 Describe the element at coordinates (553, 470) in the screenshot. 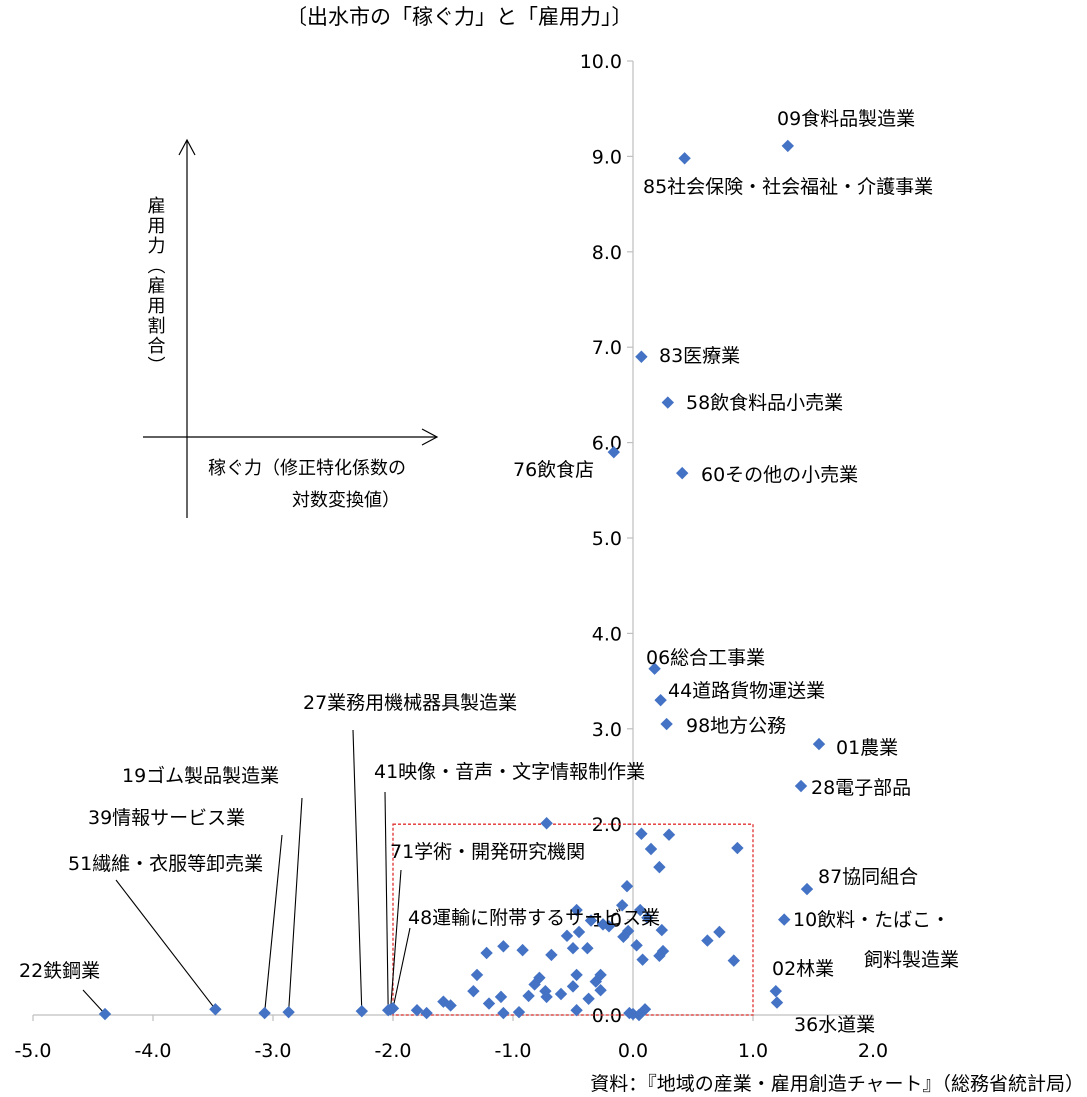

I see `point-label: 76飲食店` at that location.